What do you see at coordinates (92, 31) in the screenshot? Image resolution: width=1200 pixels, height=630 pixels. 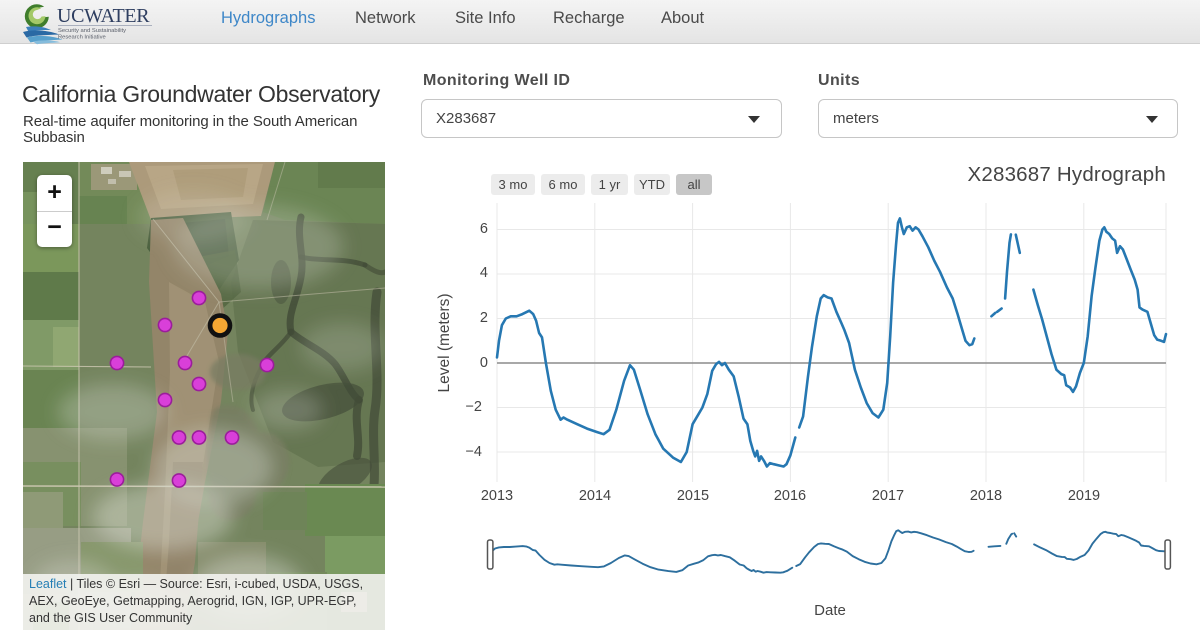 I see `svg-text: Security and Sustainability` at bounding box center [92, 31].